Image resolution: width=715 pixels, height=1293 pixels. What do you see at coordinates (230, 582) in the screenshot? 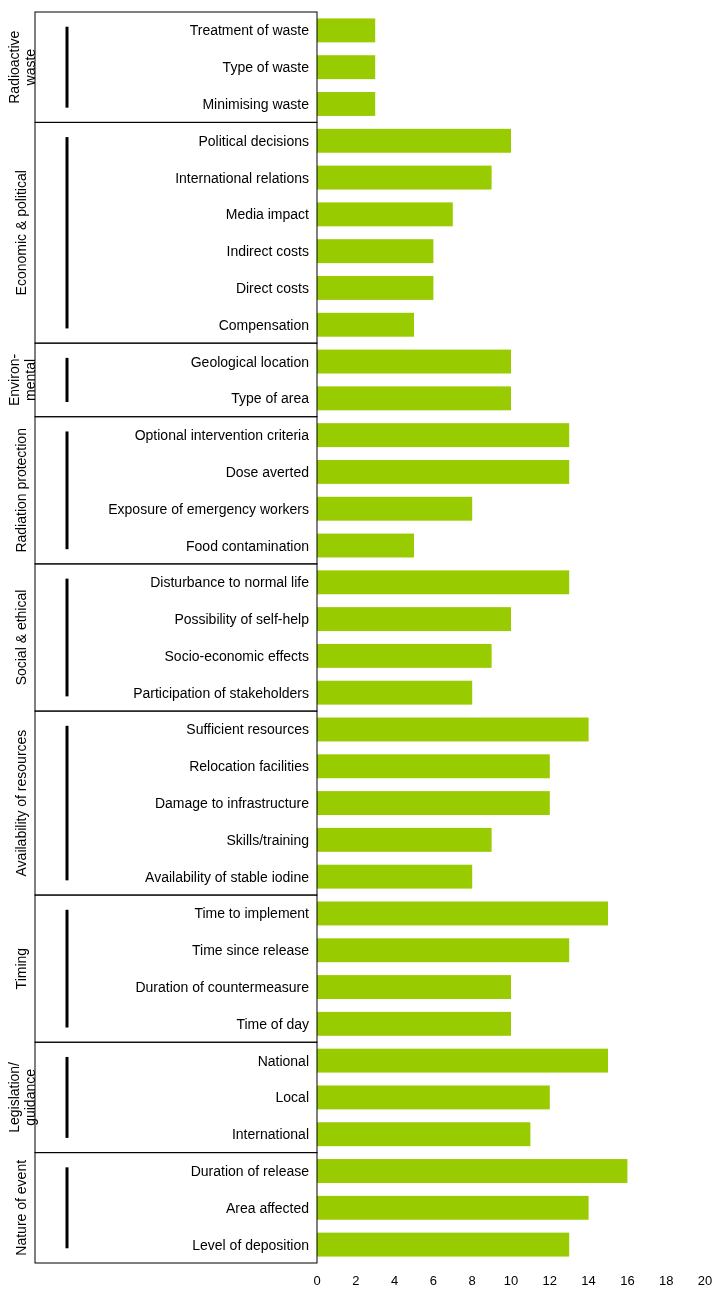
I see `y-tick-label: Disturbance to normal life` at bounding box center [230, 582].